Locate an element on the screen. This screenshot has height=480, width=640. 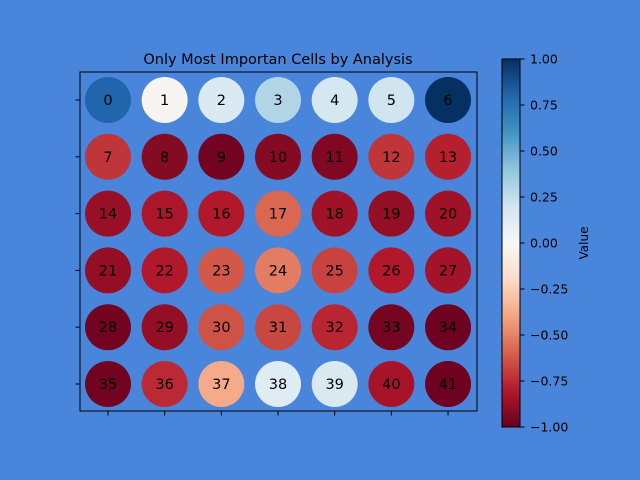
cell-label: 34 is located at coordinates (448, 328).